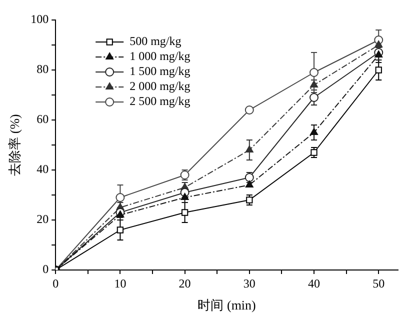 The width and height of the screenshot is (418, 320). Describe the element at coordinates (55, 283) in the screenshot. I see `x-tick-label: 0` at that location.